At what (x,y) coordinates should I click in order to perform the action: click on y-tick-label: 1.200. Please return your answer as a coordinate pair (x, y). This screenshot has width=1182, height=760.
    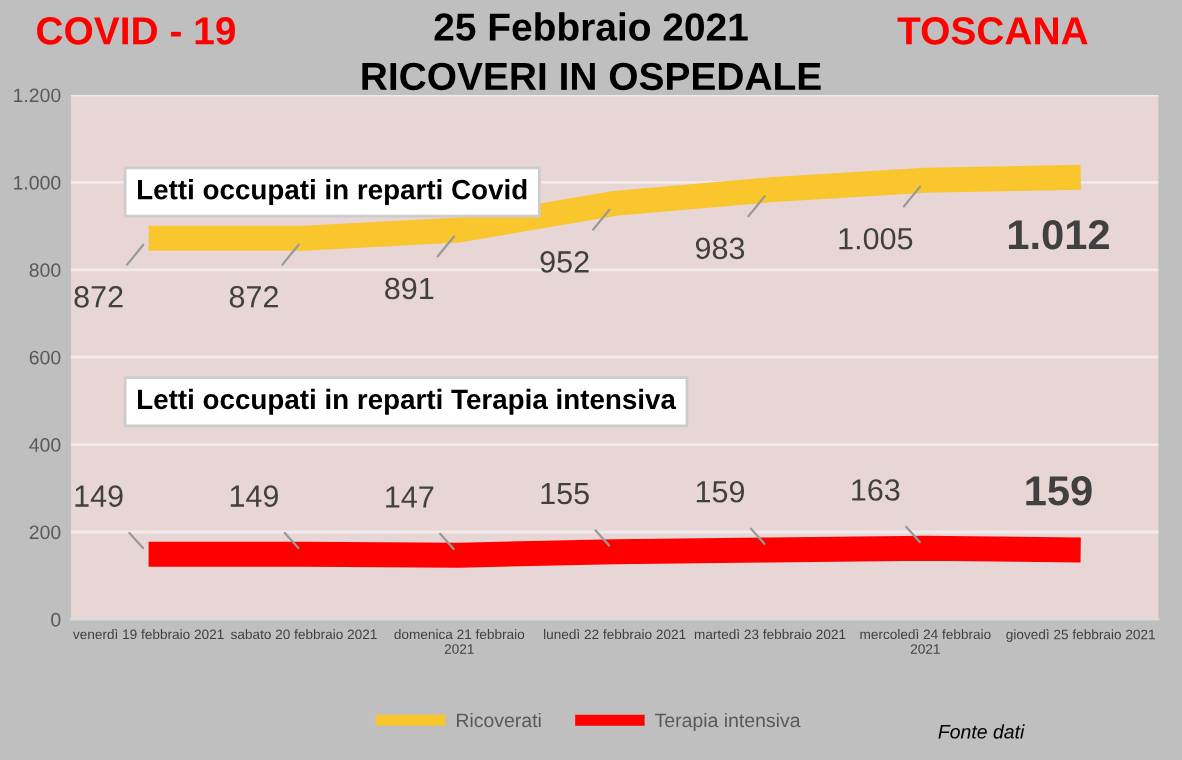
    Looking at the image, I should click on (37, 95).